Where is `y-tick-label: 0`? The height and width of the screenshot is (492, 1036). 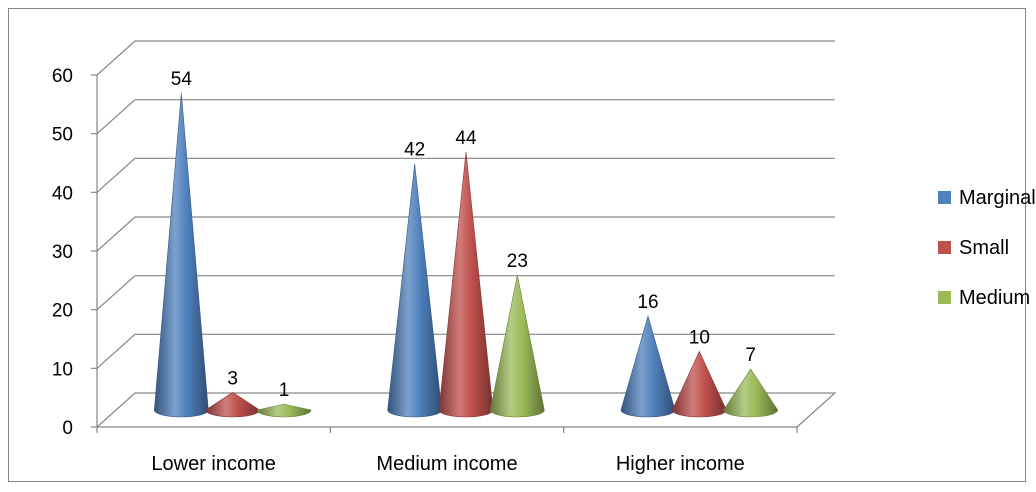 y-tick-label: 0 is located at coordinates (67, 428).